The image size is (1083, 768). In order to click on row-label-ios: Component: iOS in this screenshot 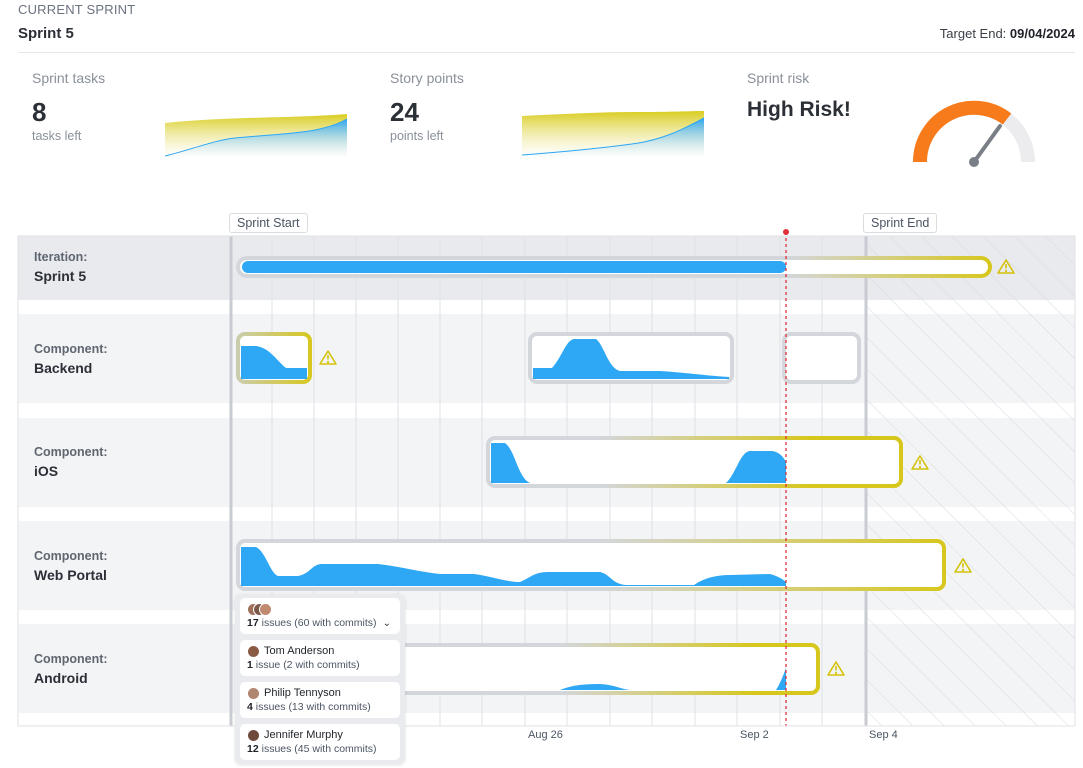, I will do `click(71, 462)`.